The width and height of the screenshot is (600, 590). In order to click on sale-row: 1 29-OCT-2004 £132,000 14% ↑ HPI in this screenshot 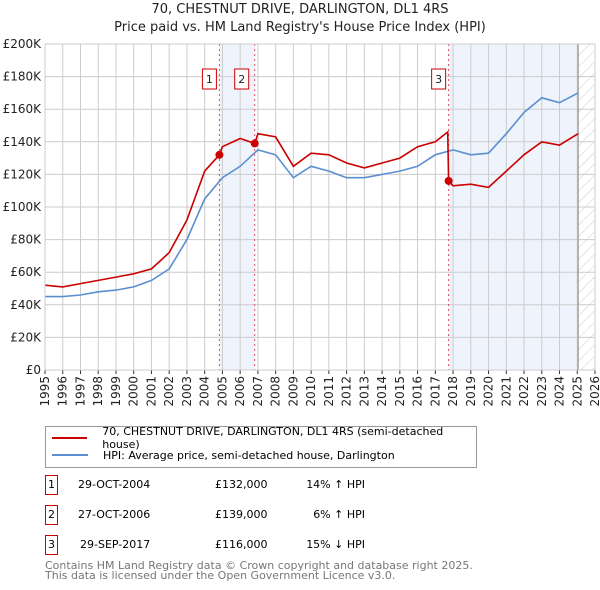, I will do `click(322, 485)`.